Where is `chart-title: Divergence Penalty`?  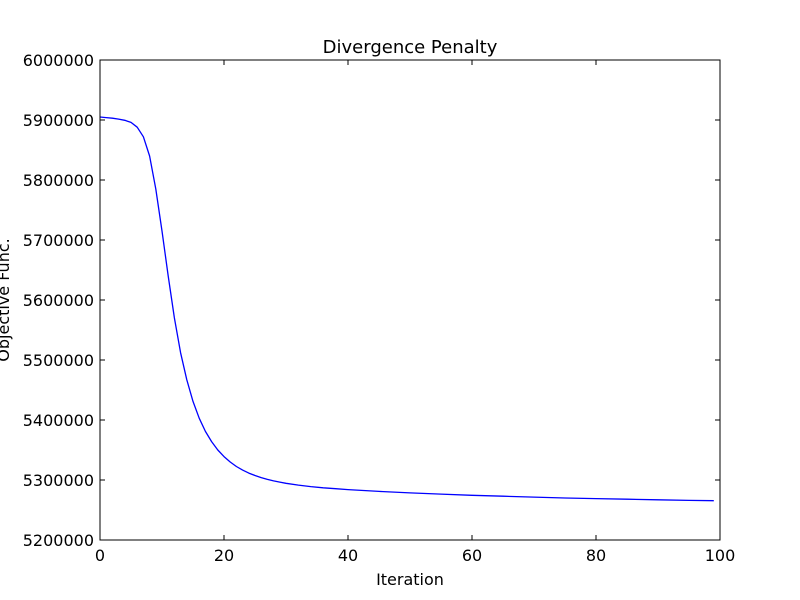 chart-title: Divergence Penalty is located at coordinates (410, 47).